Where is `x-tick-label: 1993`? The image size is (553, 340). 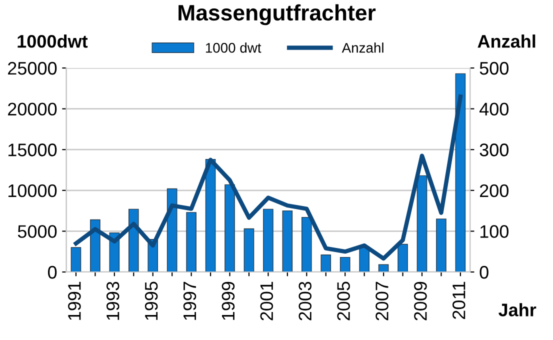 x-tick-label: 1993 is located at coordinates (113, 301).